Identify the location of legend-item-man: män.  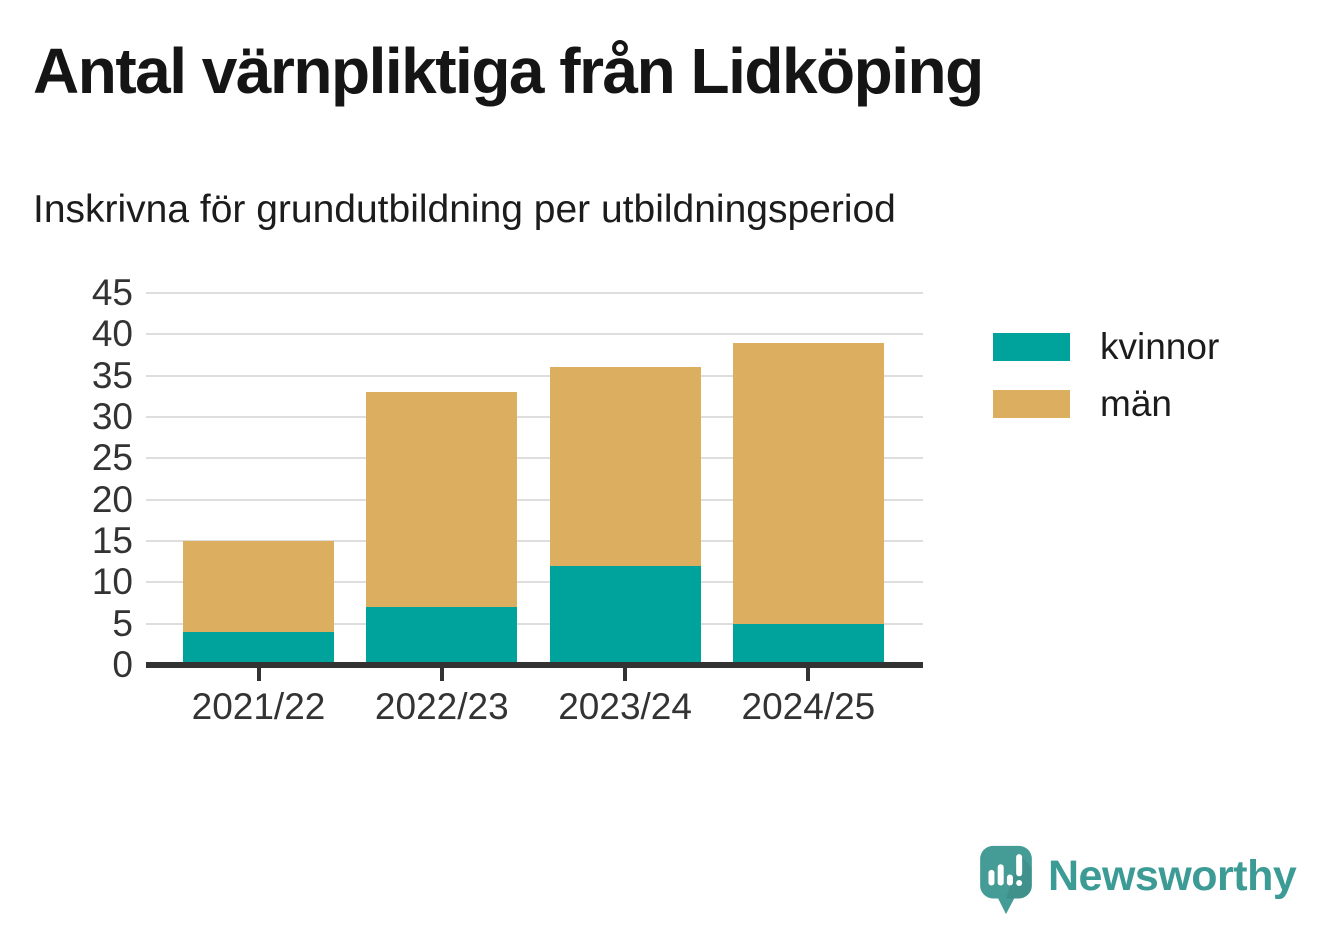
(1106, 403).